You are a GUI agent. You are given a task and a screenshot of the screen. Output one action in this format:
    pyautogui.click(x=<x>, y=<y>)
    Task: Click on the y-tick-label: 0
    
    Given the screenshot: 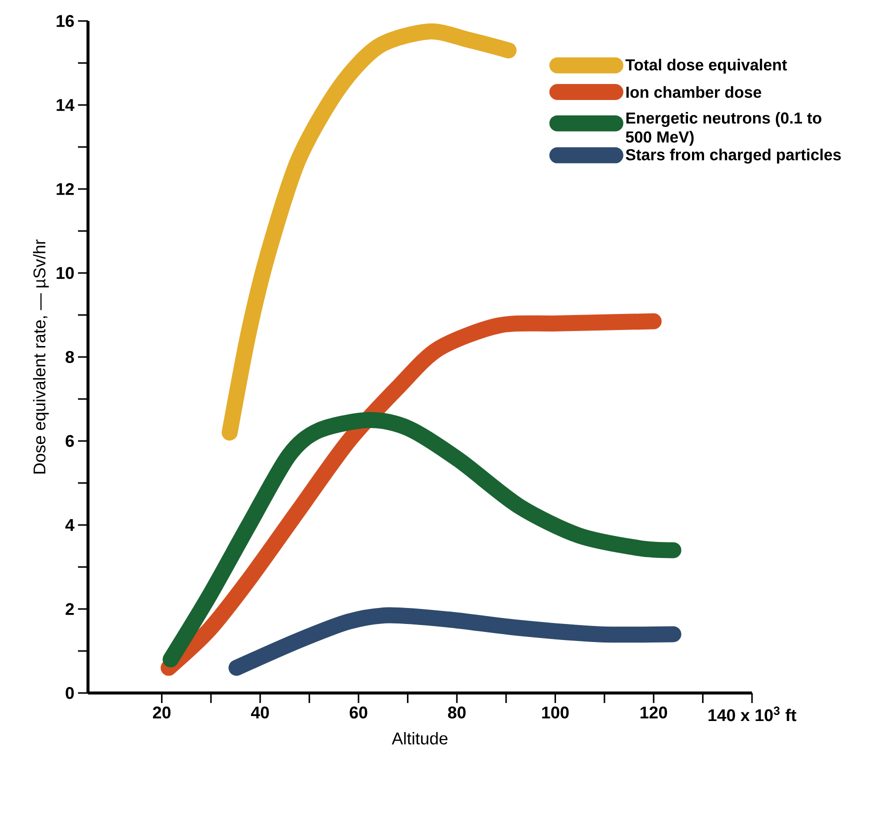 What is the action you would take?
    pyautogui.click(x=70, y=693)
    